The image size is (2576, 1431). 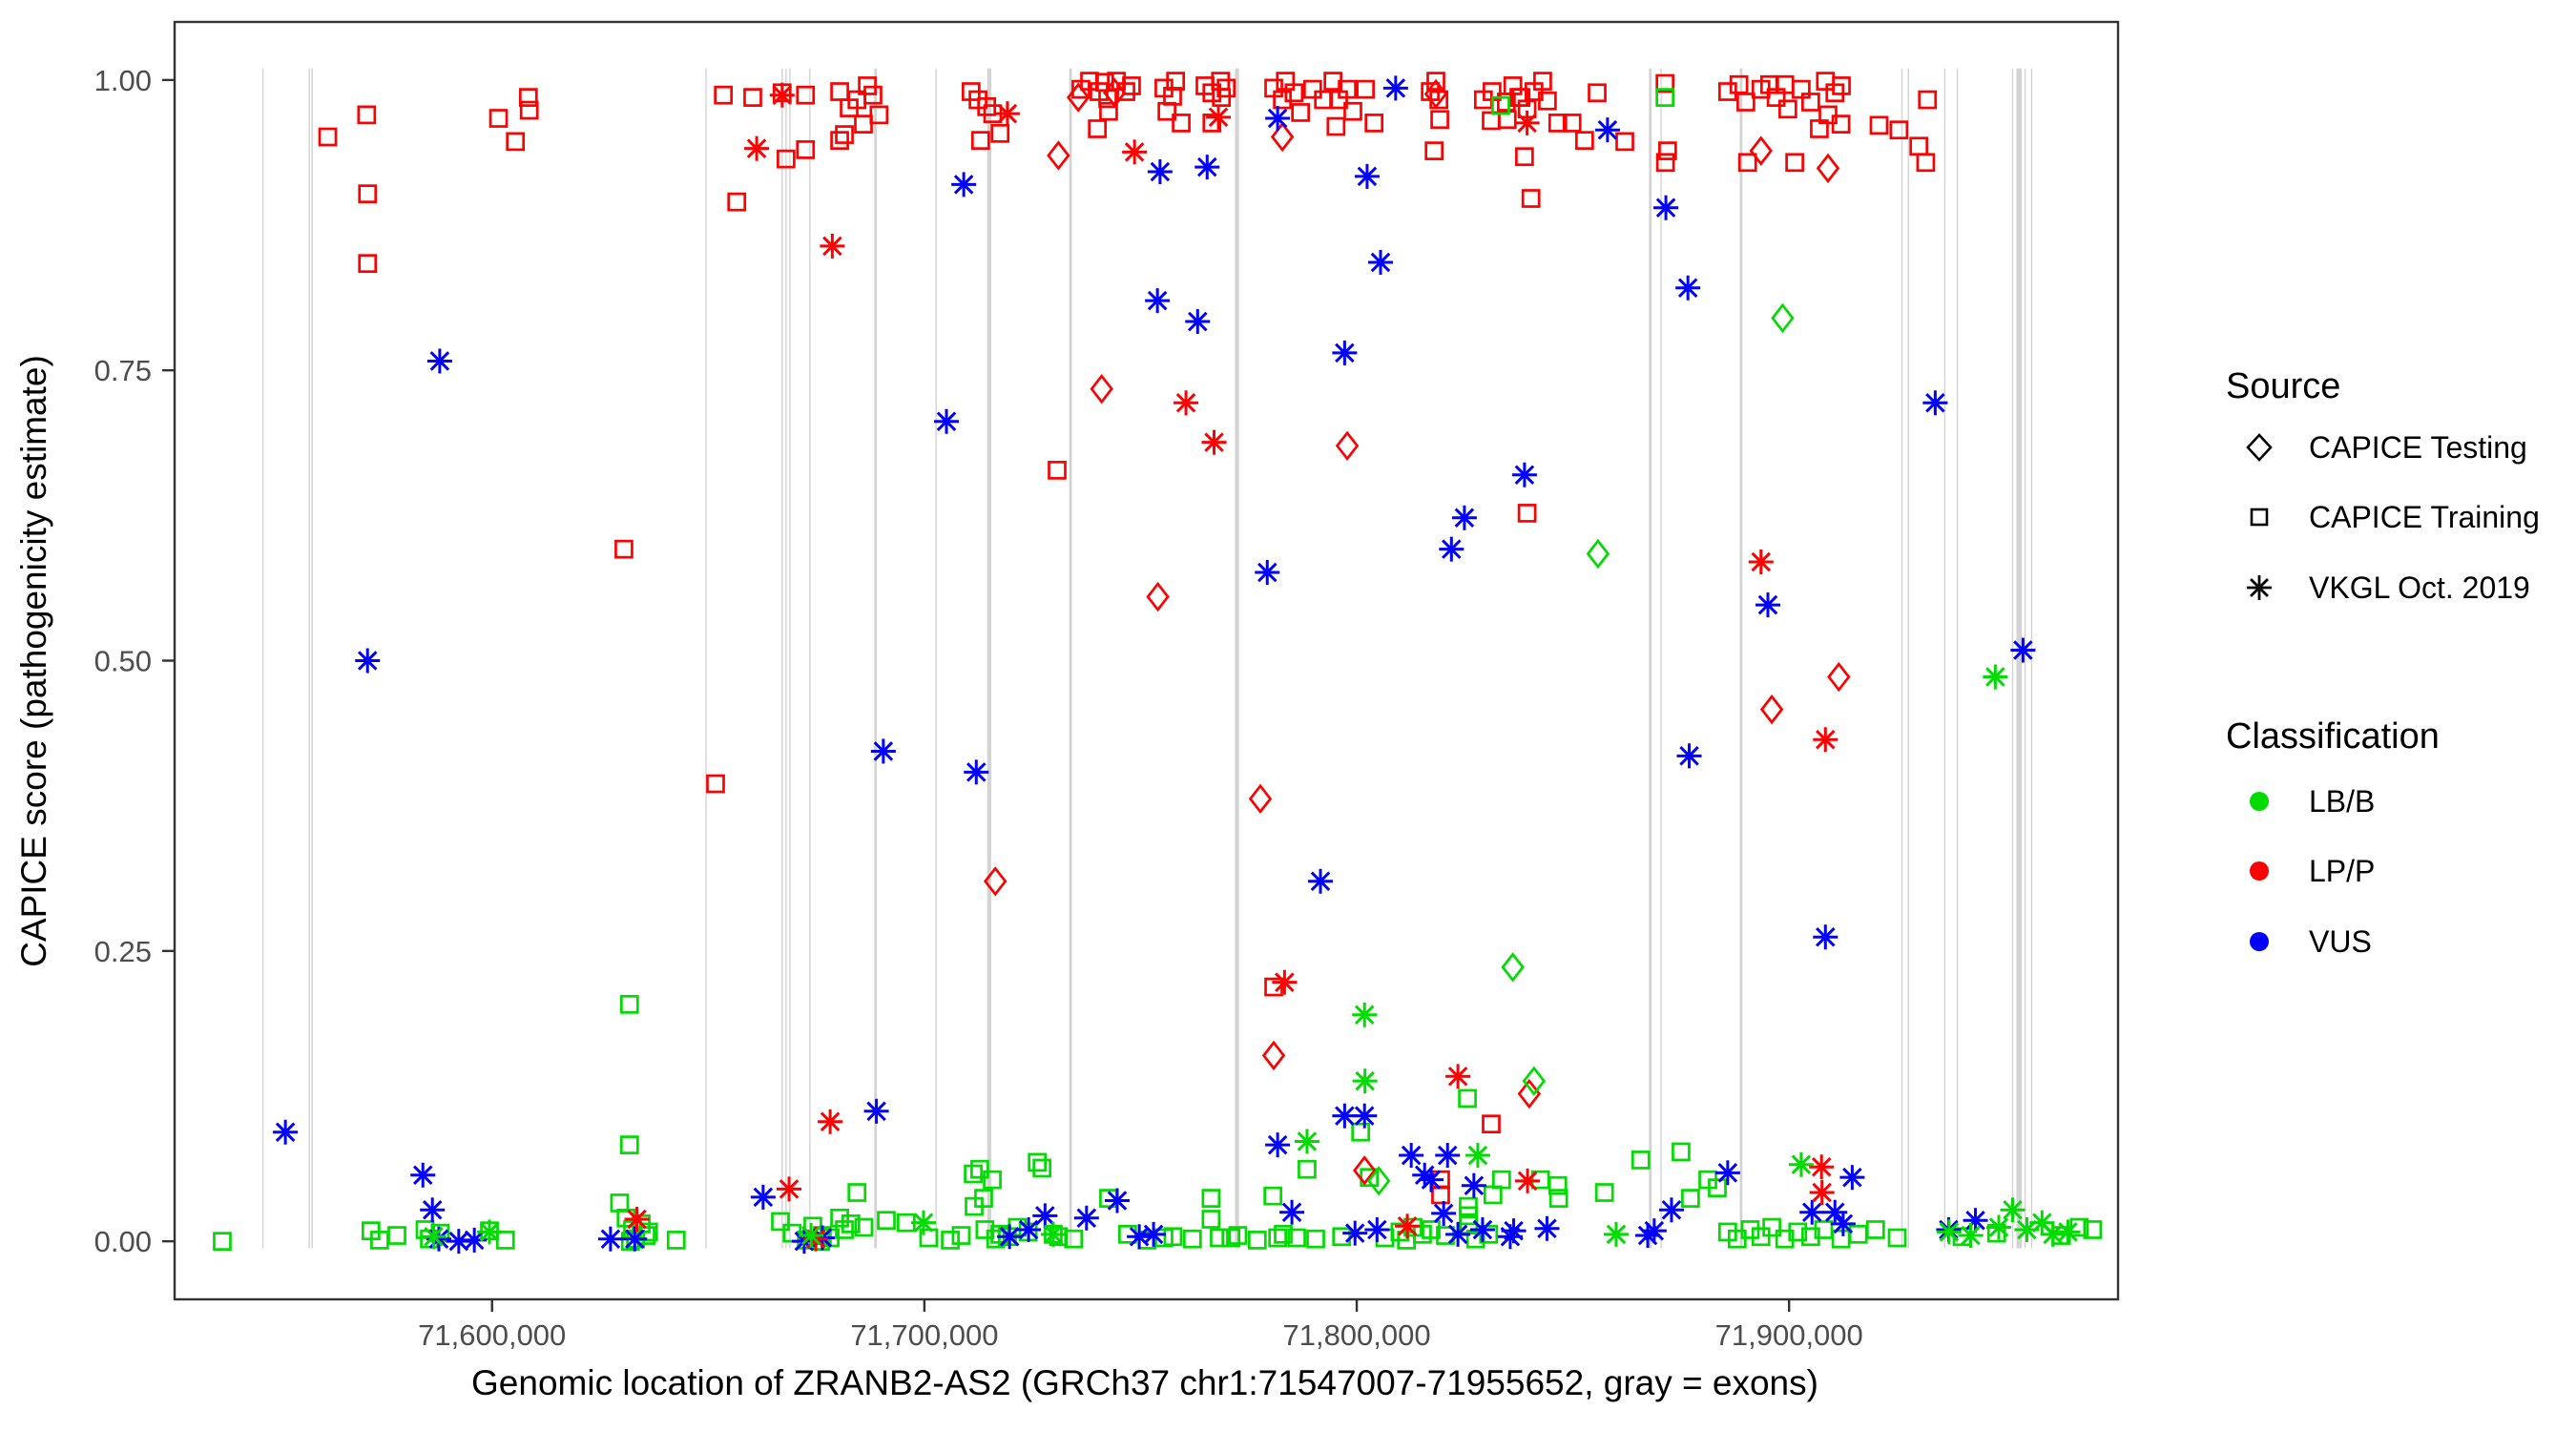 I want to click on legend-item-vus: VUS, so click(x=2340, y=941).